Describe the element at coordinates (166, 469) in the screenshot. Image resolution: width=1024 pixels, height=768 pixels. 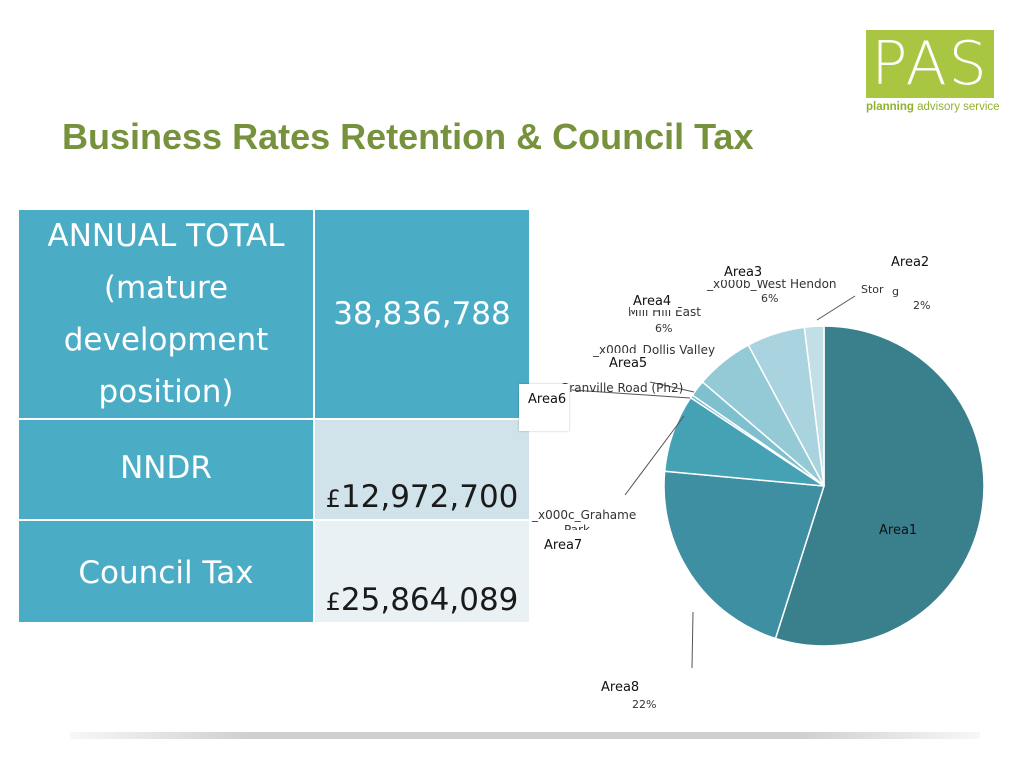
I see `nndr-label: NNDR` at that location.